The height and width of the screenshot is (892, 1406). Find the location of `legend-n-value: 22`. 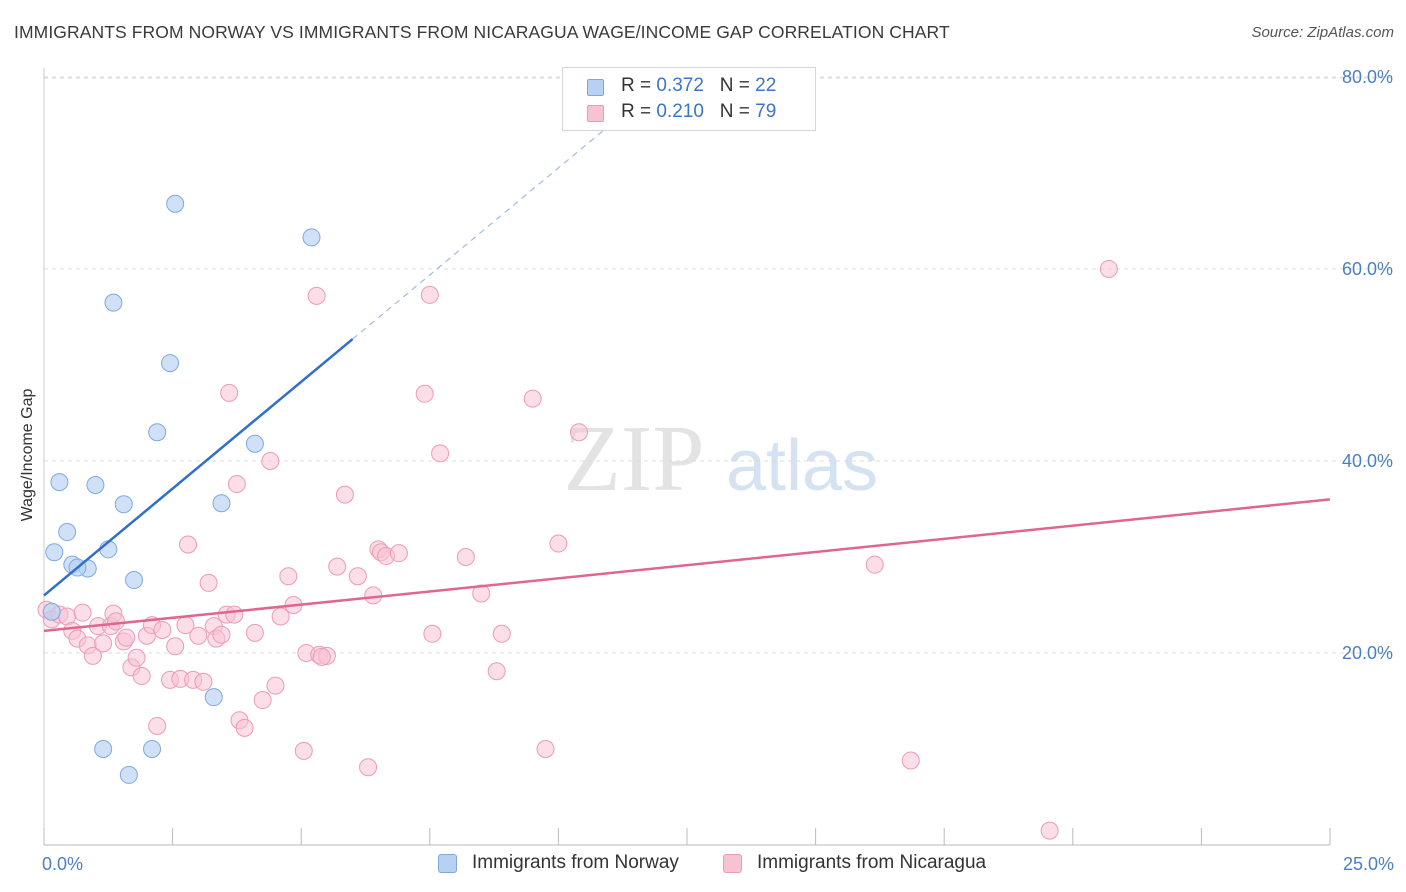

legend-n-value: 22 is located at coordinates (766, 85).